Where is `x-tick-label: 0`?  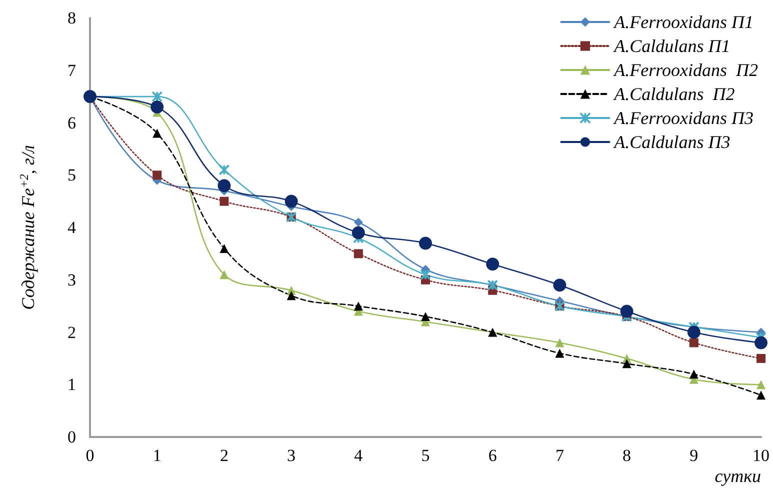 x-tick-label: 0 is located at coordinates (90, 455).